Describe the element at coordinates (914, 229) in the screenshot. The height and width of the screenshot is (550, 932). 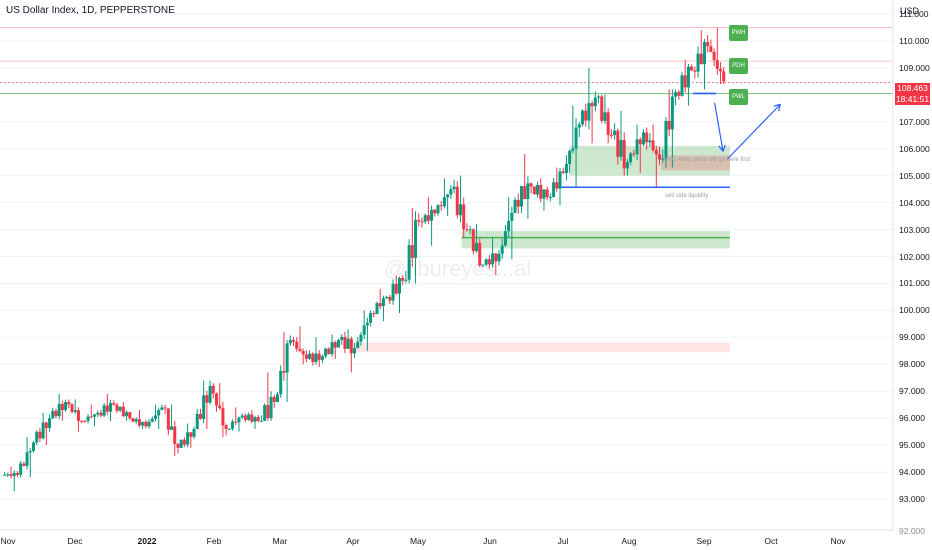
I see `y-tick-label: 103.000` at that location.